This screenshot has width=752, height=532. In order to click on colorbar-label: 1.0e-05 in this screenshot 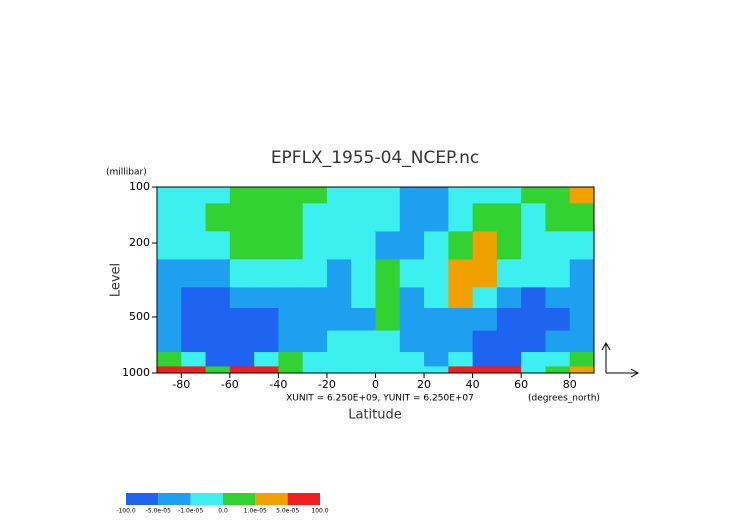, I will do `click(255, 511)`.